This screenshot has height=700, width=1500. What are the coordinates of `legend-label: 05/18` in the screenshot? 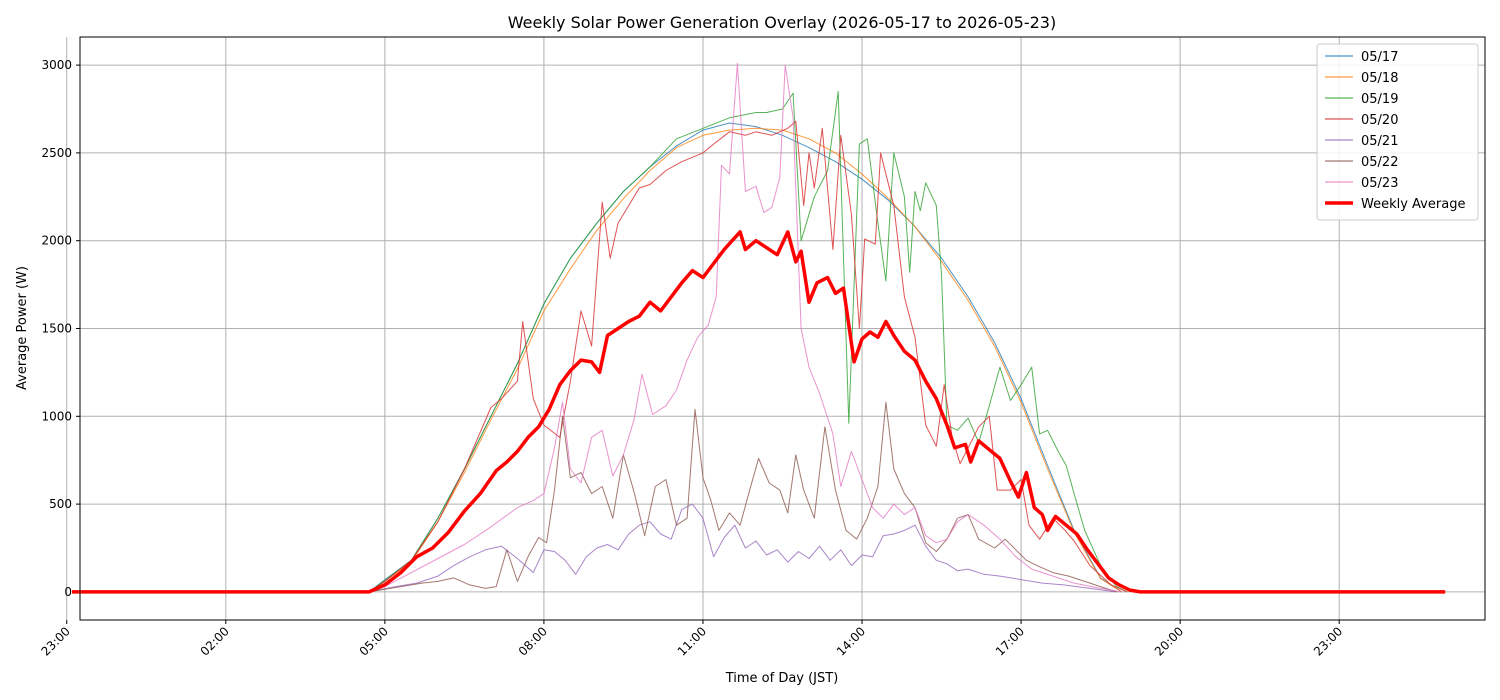 It's located at (1379, 78).